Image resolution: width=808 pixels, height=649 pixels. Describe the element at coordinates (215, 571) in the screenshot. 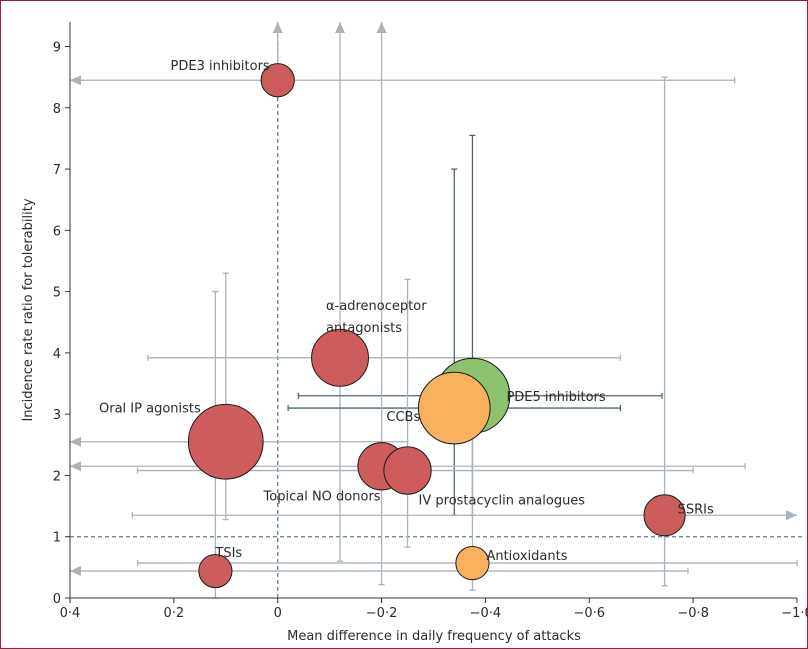

I see `bubble-tsis` at that location.